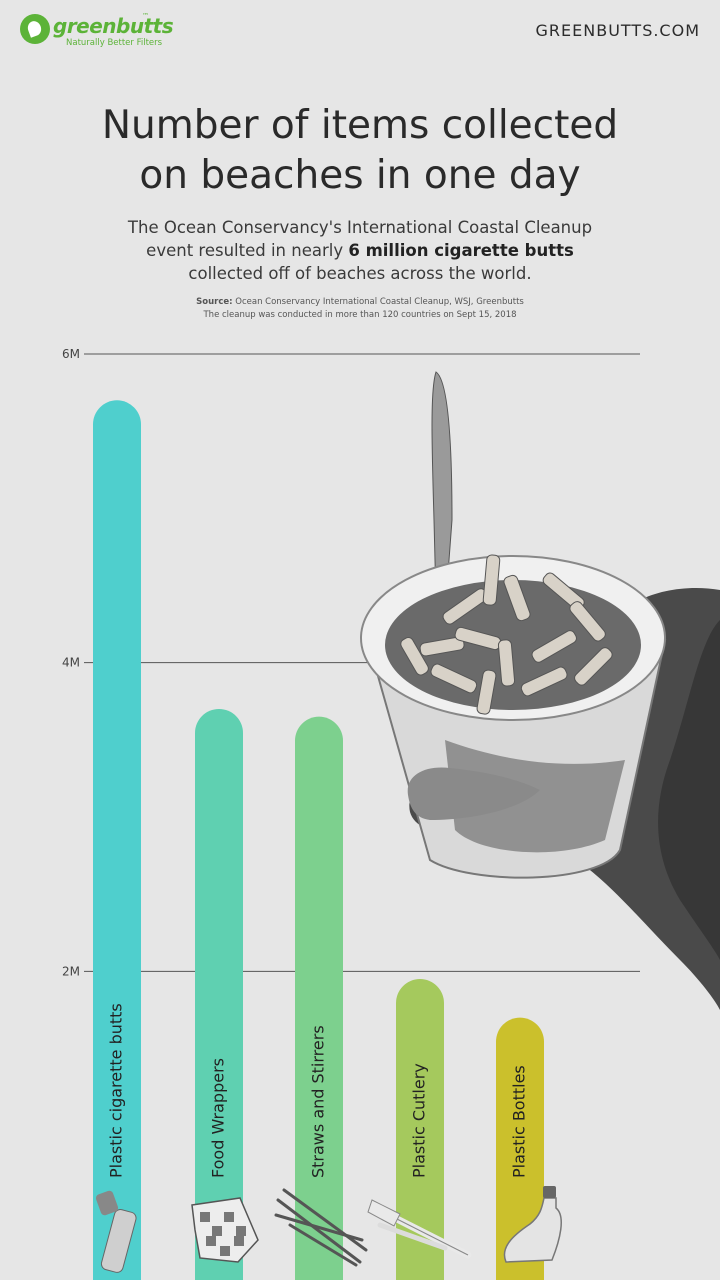 Image resolution: width=720 pixels, height=1280 pixels. What do you see at coordinates (318, 1101) in the screenshot?
I see `category-label: Straws and Stirrers` at bounding box center [318, 1101].